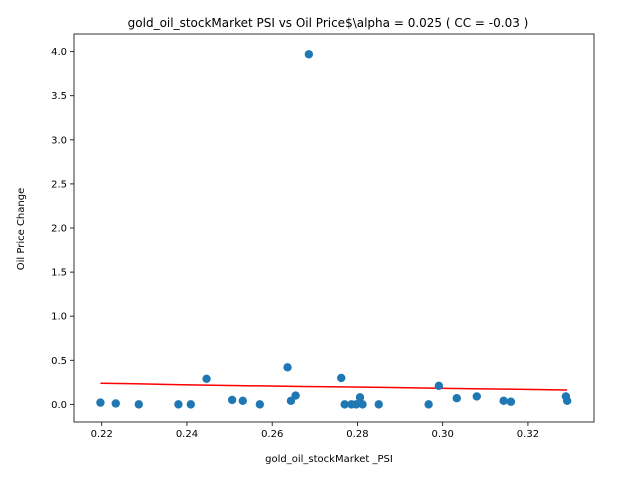 The image size is (640, 480). What do you see at coordinates (357, 434) in the screenshot?
I see `x-tick-label: 0.28` at bounding box center [357, 434].